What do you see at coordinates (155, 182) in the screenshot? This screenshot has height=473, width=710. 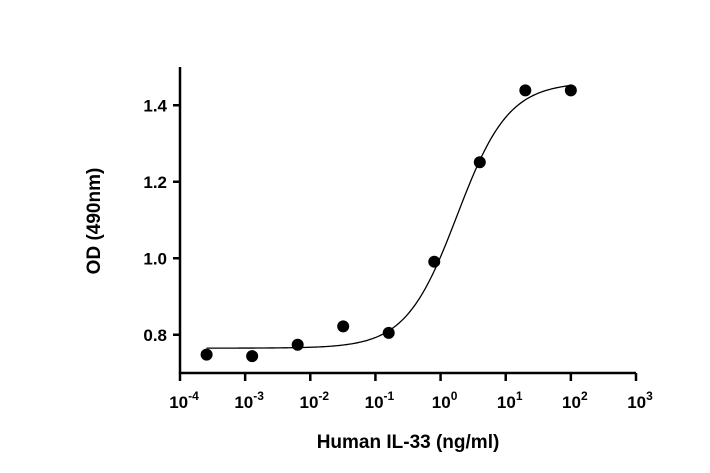 I see `y-tick-label: 1.2` at bounding box center [155, 182].